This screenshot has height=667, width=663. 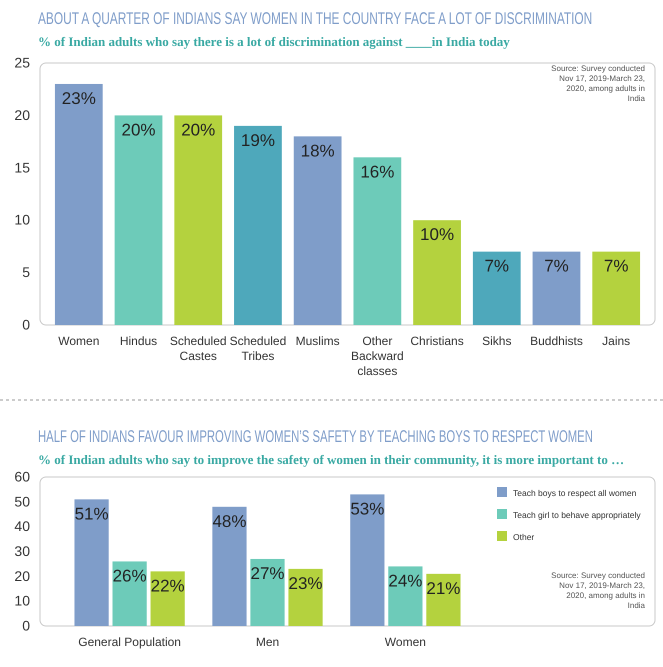 I want to click on x-tick-label: Other Backward classes, so click(x=377, y=356).